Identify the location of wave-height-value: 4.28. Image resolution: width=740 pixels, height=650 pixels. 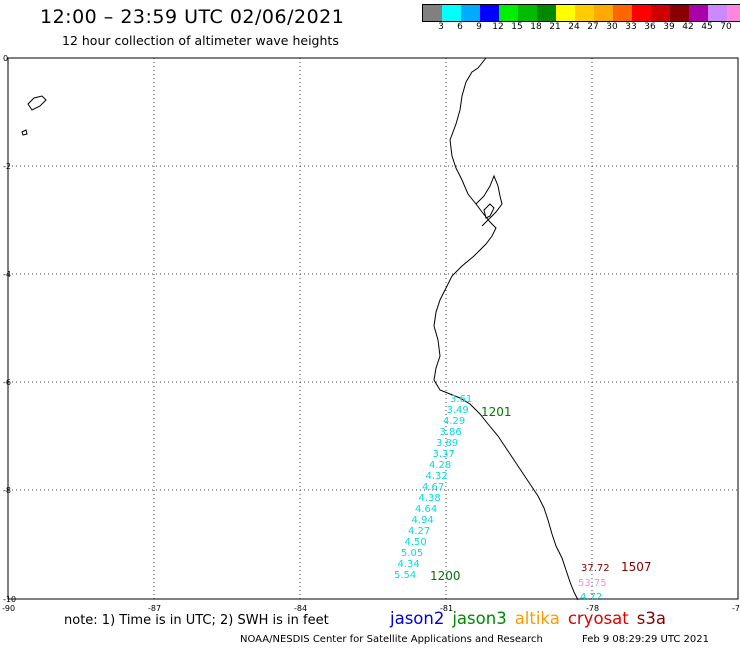
(440, 465).